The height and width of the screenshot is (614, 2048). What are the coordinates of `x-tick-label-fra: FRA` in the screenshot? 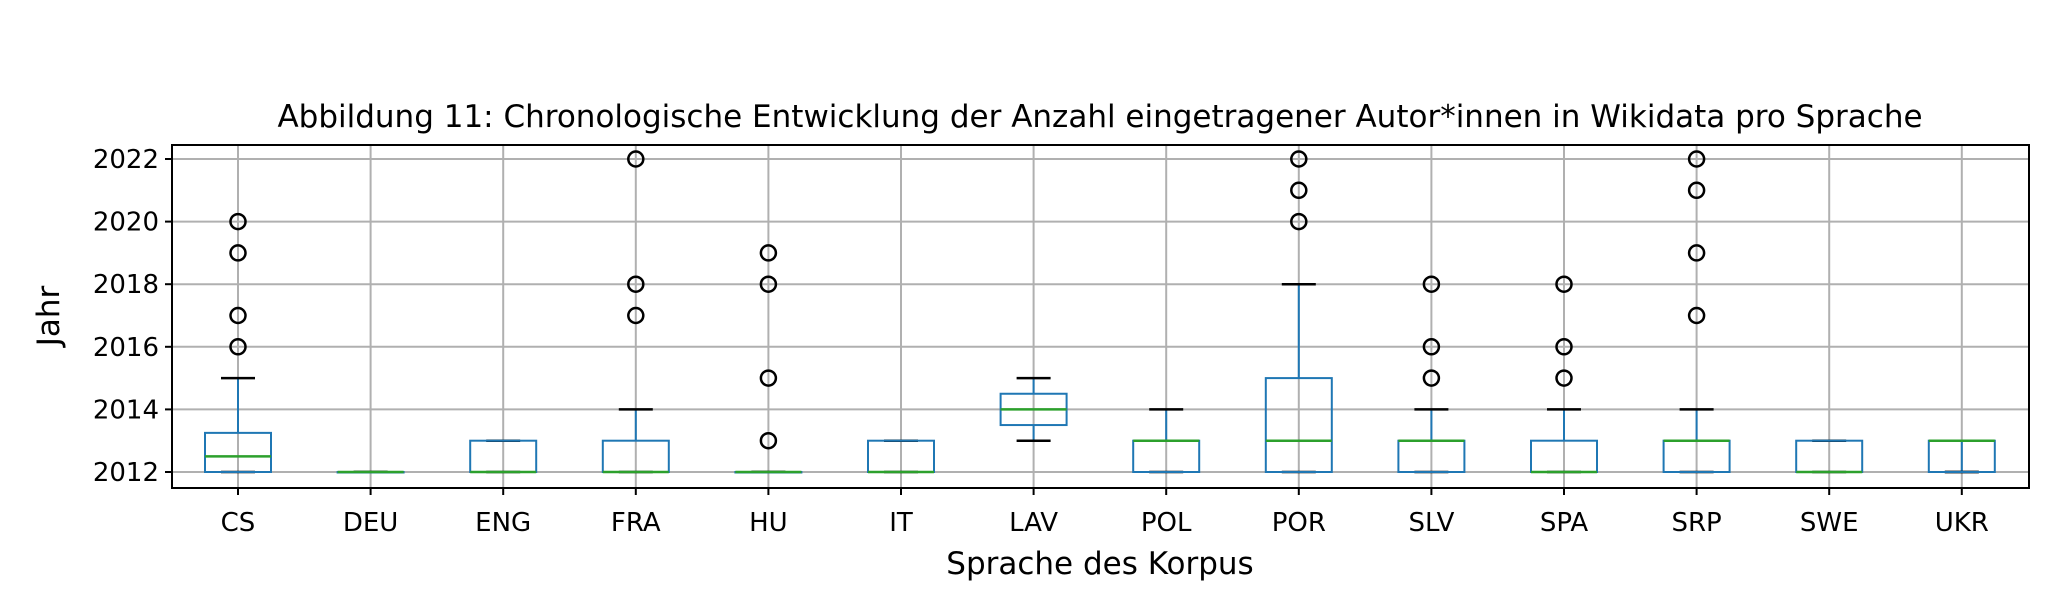 It's located at (636, 523).